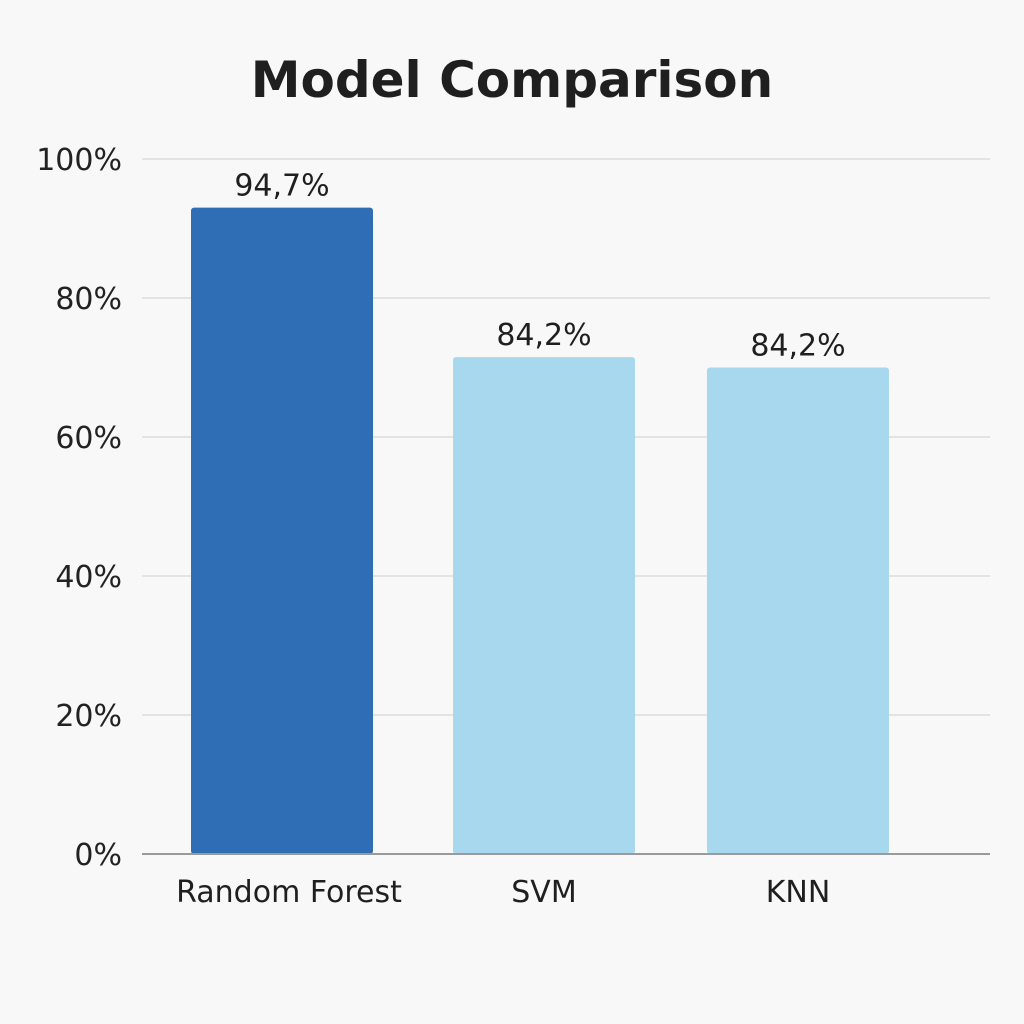 This screenshot has height=1024, width=1024. I want to click on bar-svm, so click(544, 605).